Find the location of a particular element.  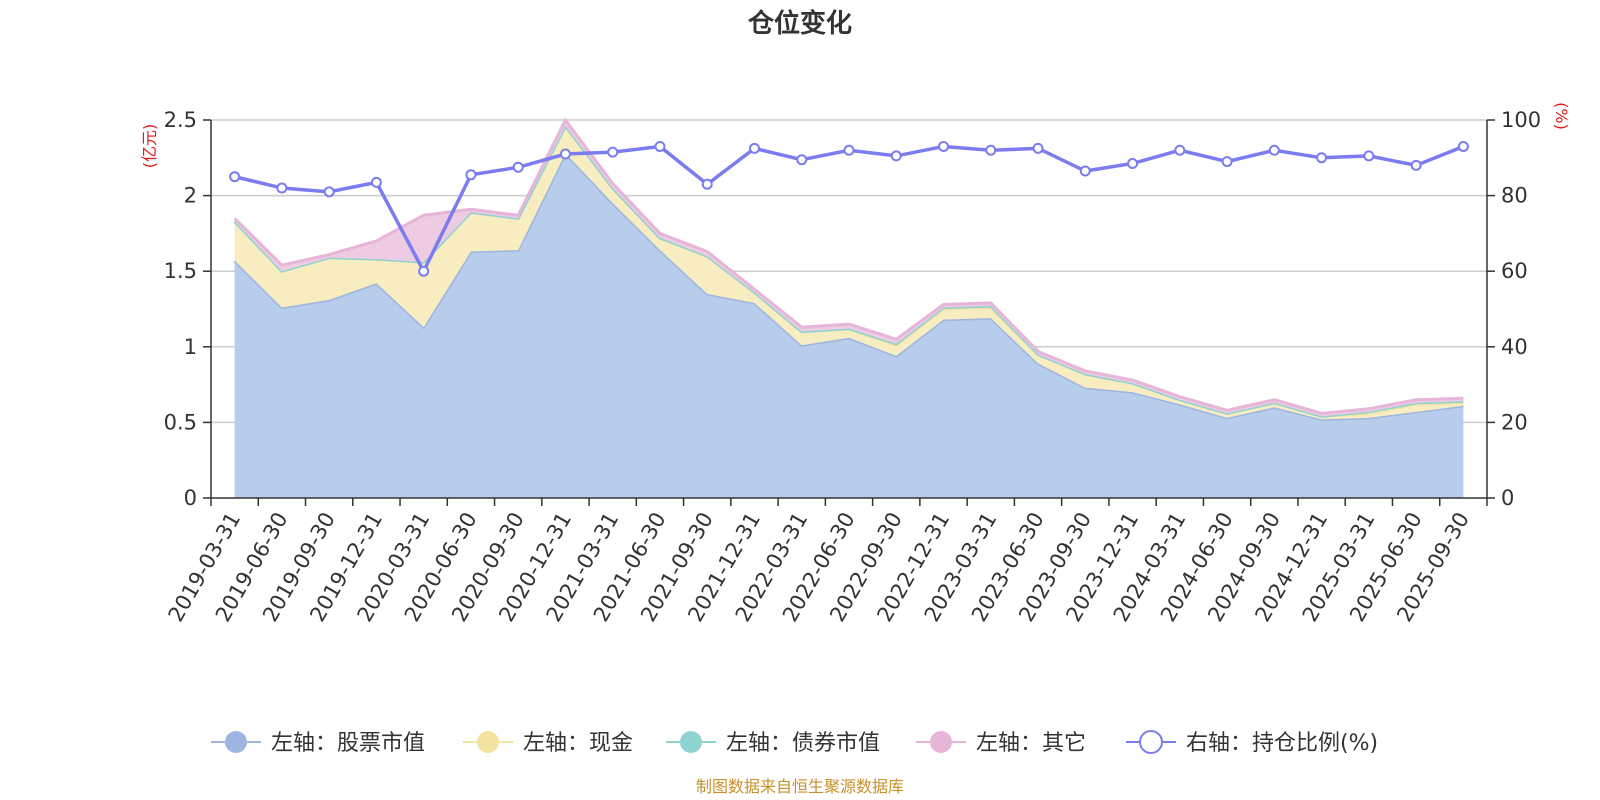

legend-label-5: 右轴：持仓比例(%) is located at coordinates (1282, 743).